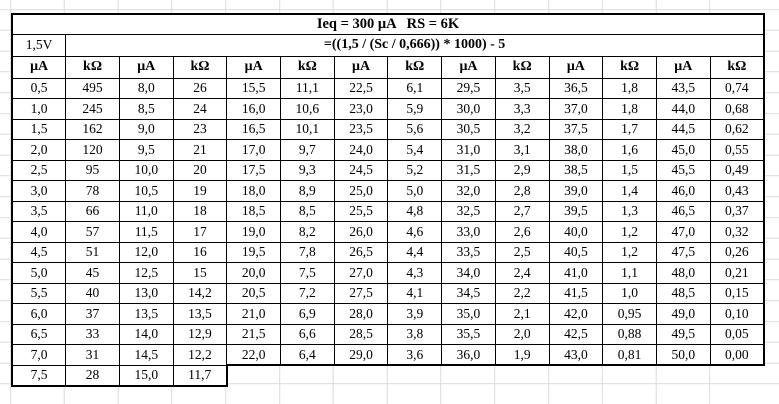  Describe the element at coordinates (200, 334) in the screenshot. I see `data-cell: 12,9` at that location.